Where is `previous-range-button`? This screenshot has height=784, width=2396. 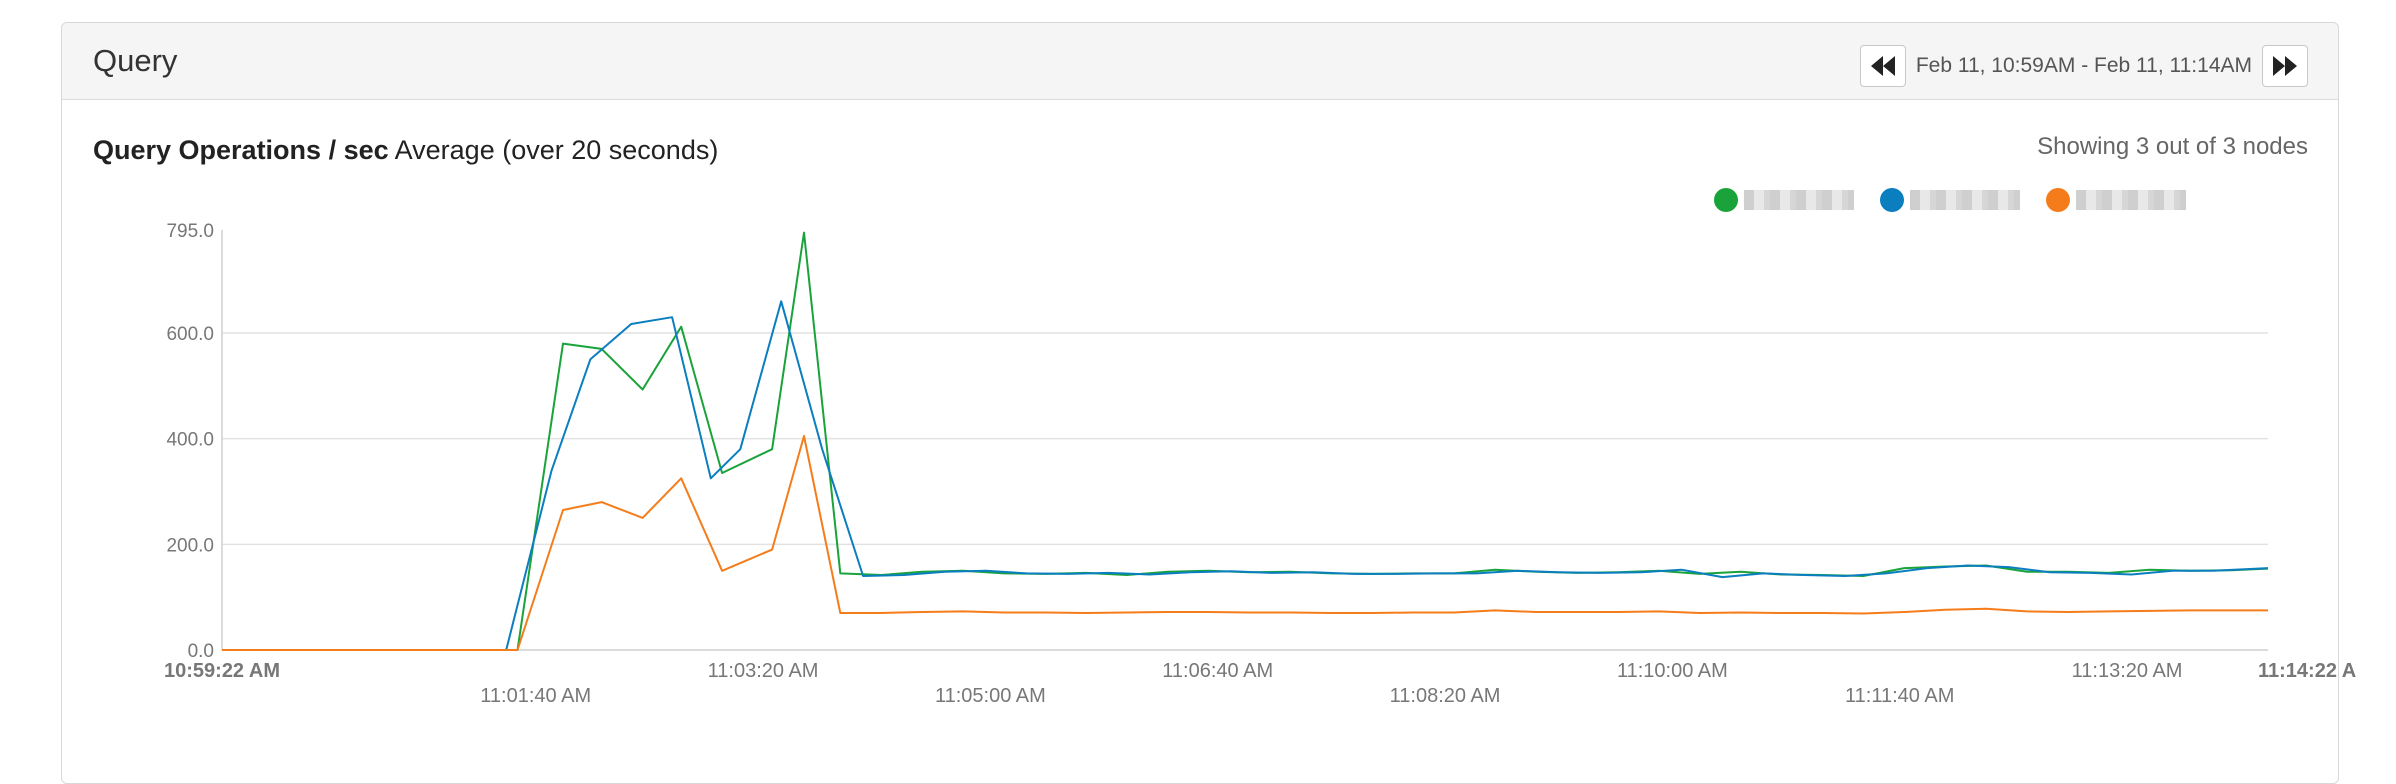 previous-range-button is located at coordinates (1882, 66).